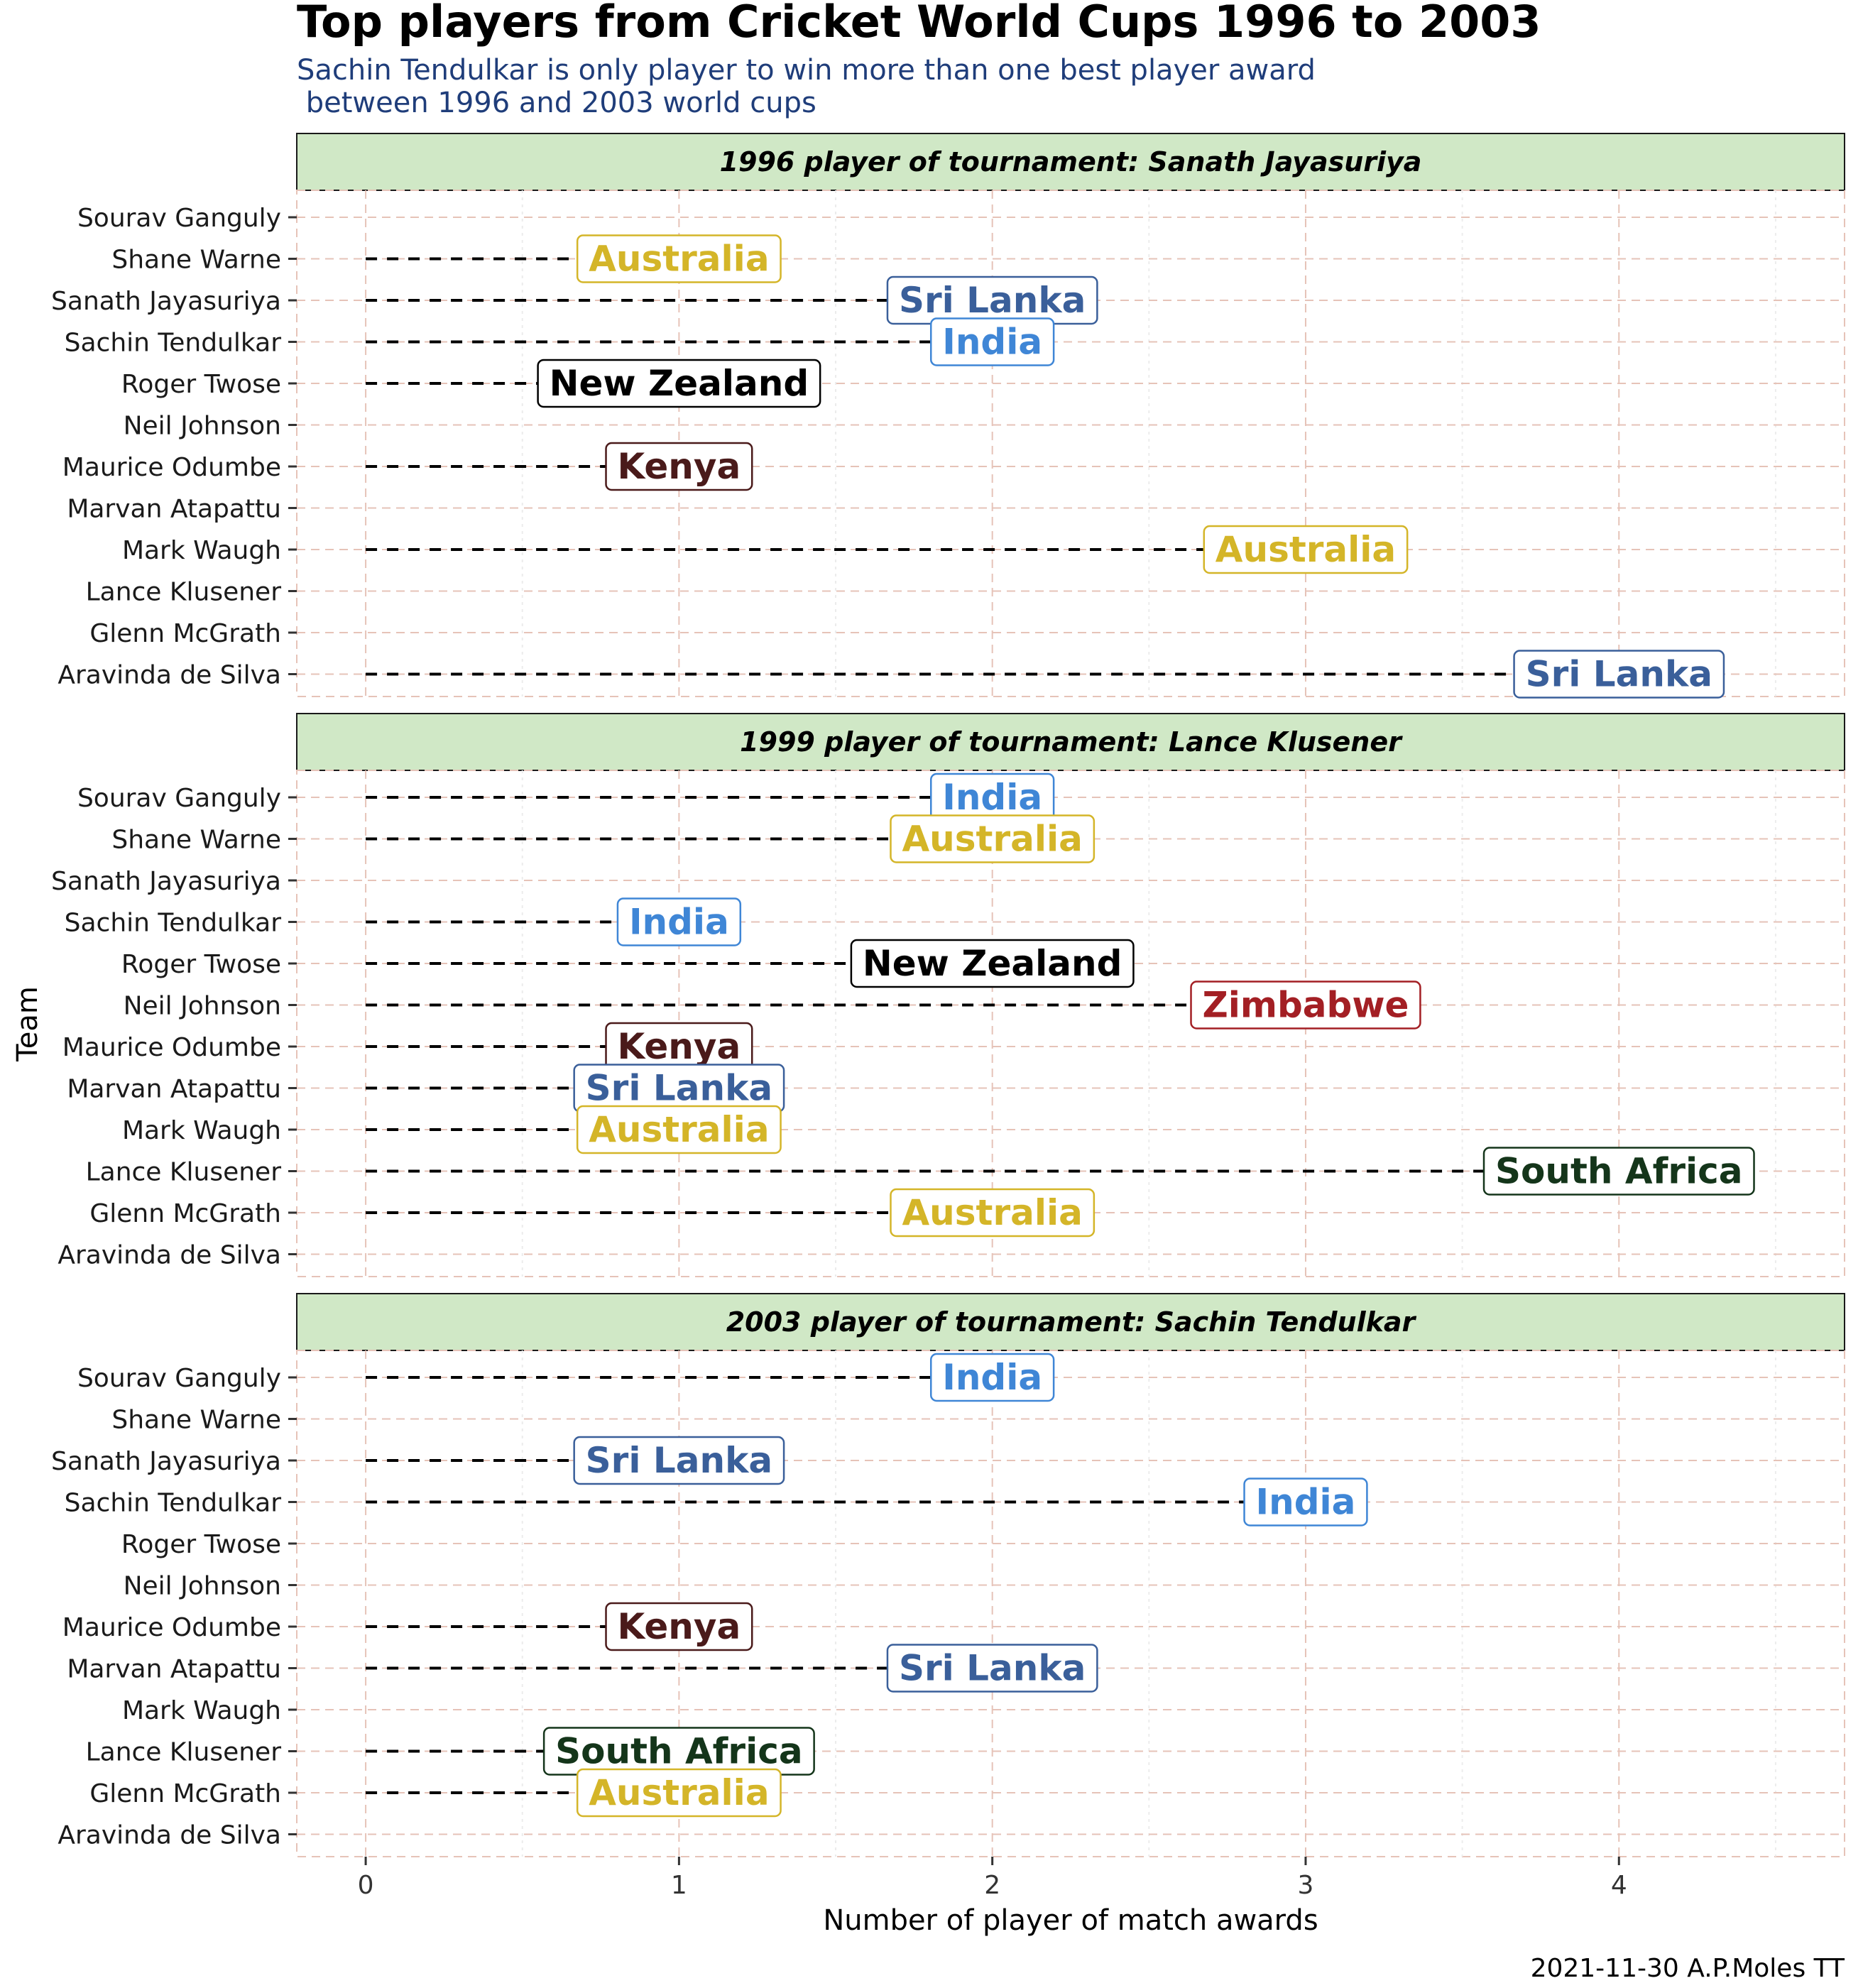  I want to click on chart-subtitle-line2: between 1996 and 2003 world cups, so click(556, 103).